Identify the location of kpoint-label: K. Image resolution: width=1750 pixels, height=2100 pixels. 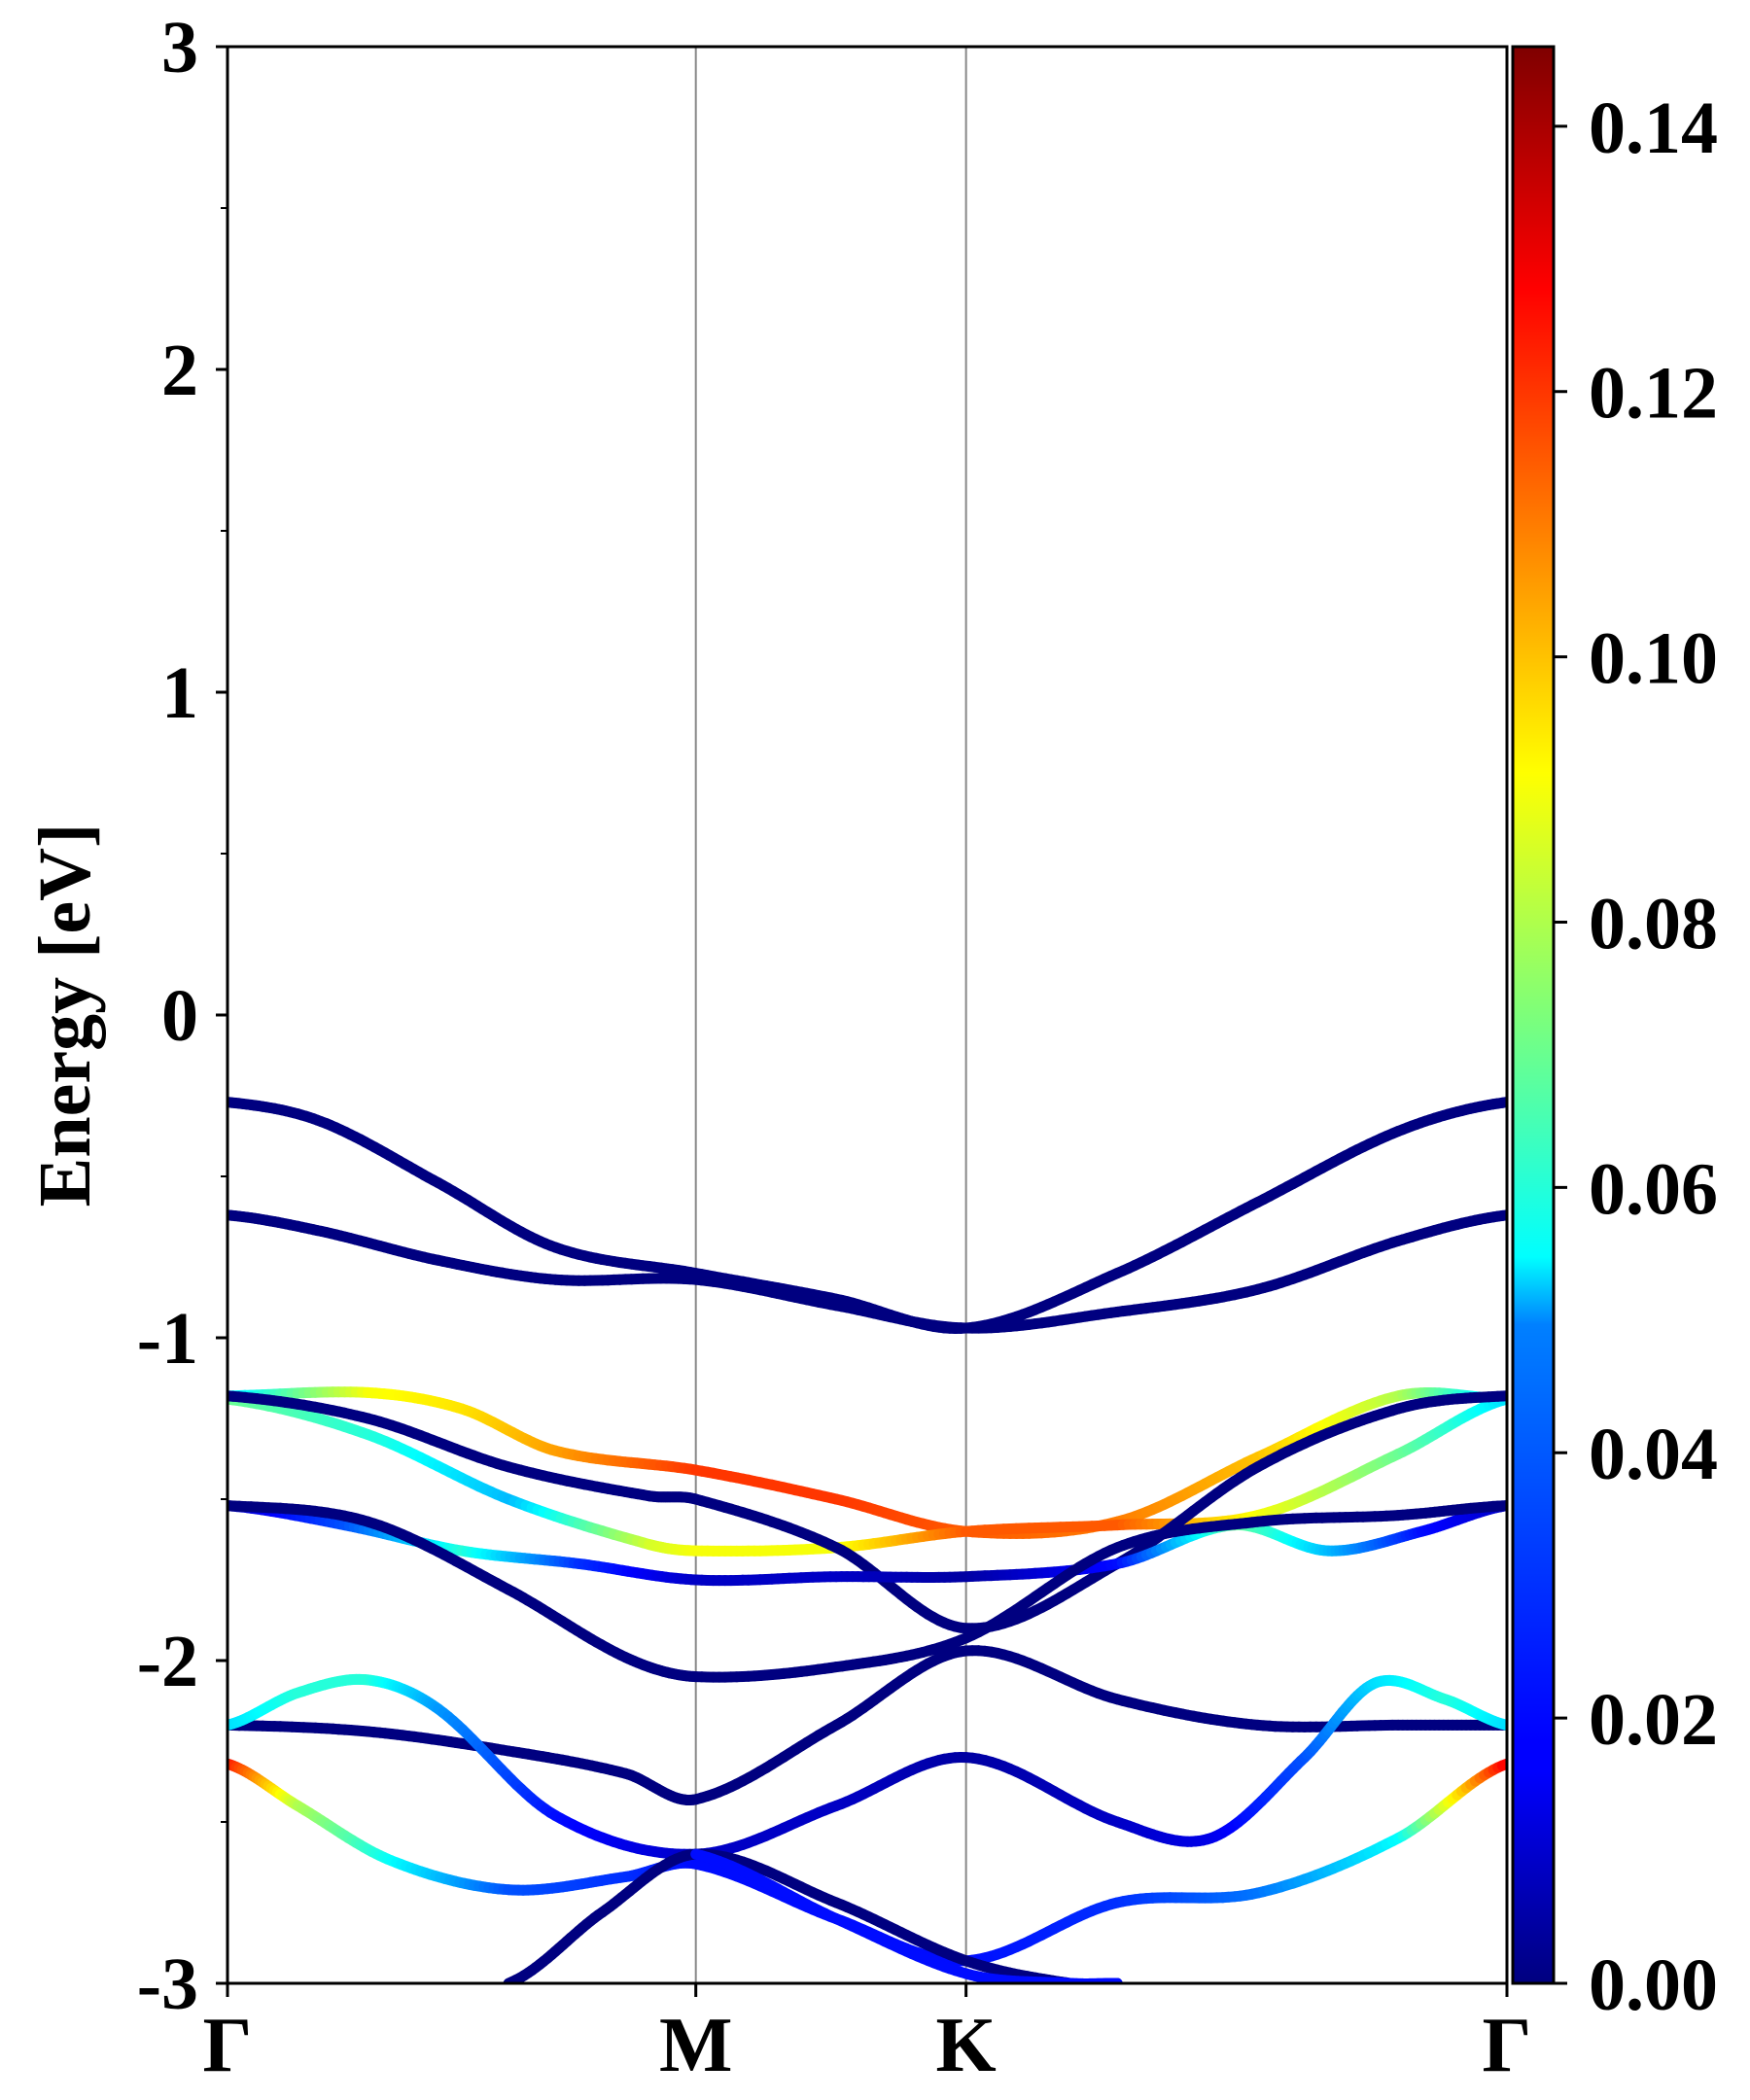
(966, 2045).